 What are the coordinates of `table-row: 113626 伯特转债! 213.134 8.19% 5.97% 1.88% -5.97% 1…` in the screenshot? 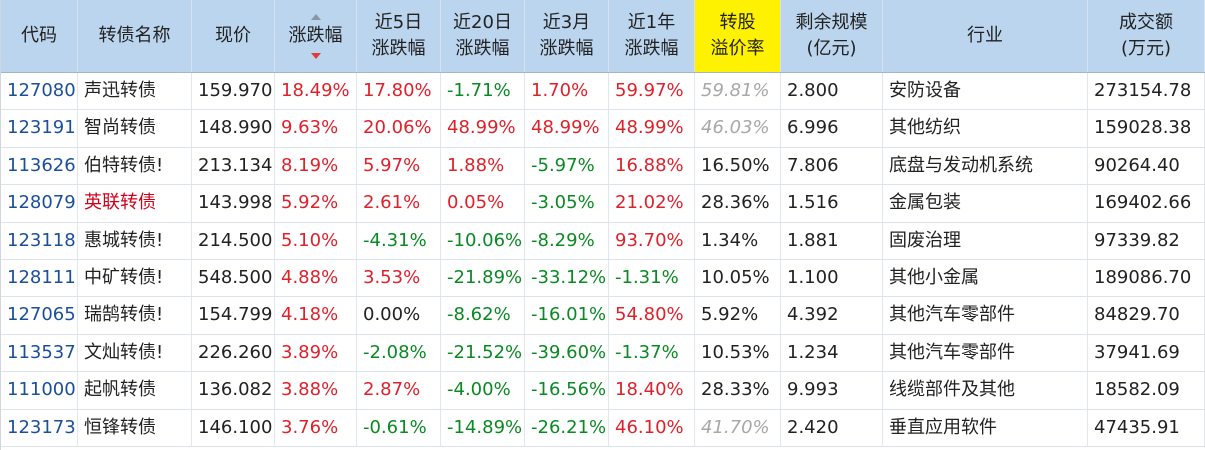 It's located at (603, 166).